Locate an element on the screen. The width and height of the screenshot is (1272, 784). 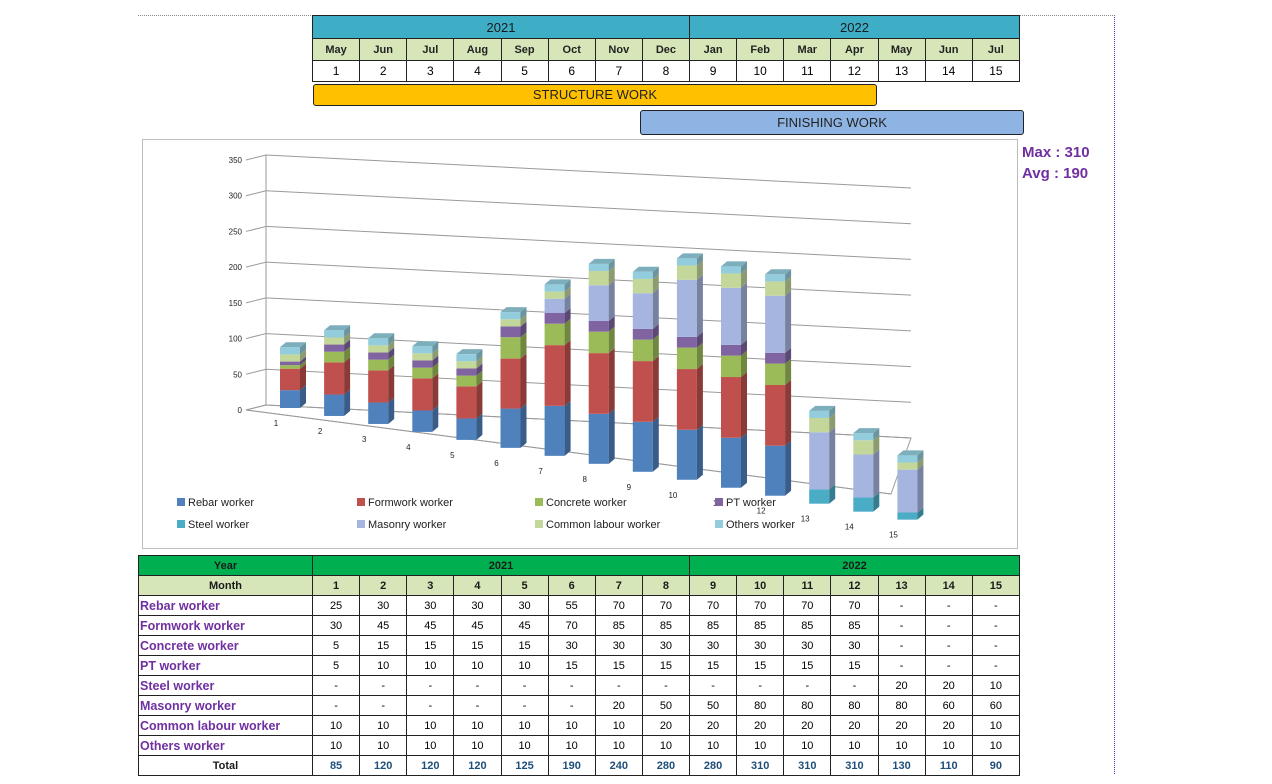
timeline-number: 8 is located at coordinates (666, 71).